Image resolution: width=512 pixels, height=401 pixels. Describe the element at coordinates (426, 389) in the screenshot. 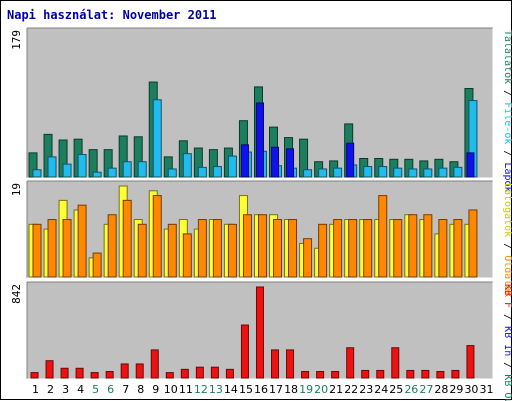

I see `day-label-27: 27` at that location.